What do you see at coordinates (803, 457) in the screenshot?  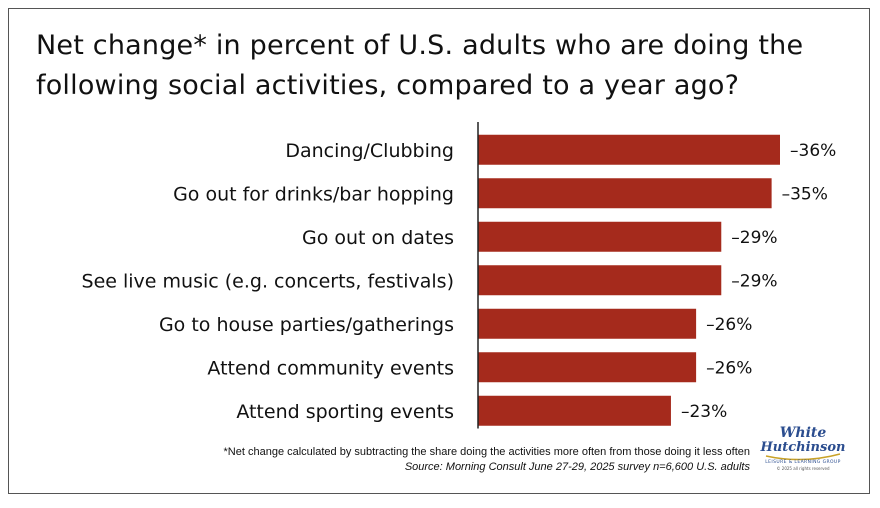 I see `logo-swoosh-icon` at bounding box center [803, 457].